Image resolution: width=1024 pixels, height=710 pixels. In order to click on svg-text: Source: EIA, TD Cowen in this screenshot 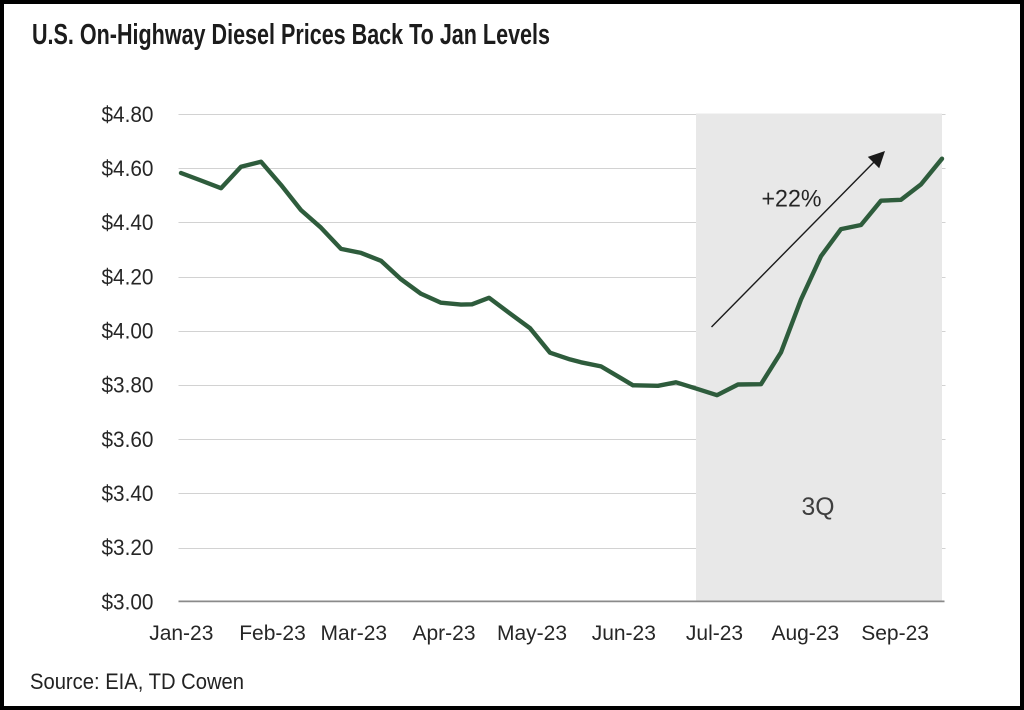, I will do `click(137, 681)`.